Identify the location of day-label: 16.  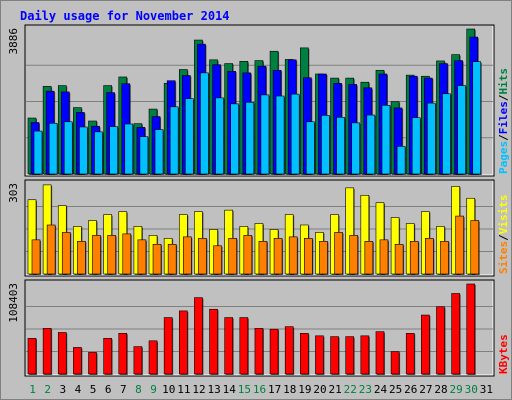
(259, 389).